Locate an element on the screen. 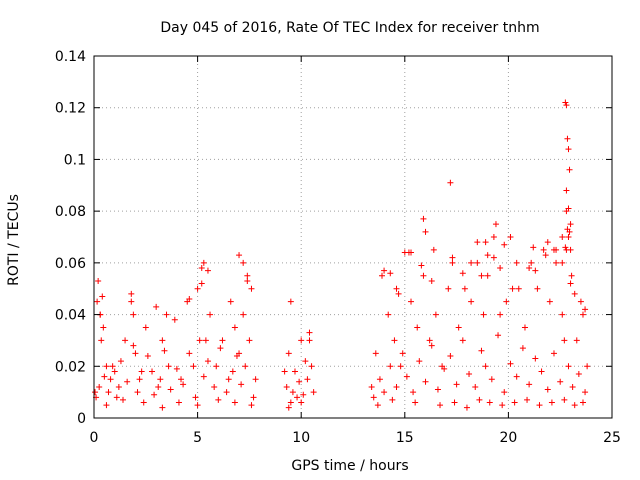 The width and height of the screenshot is (640, 480). y-tick-label: 0.06 is located at coordinates (70, 264).